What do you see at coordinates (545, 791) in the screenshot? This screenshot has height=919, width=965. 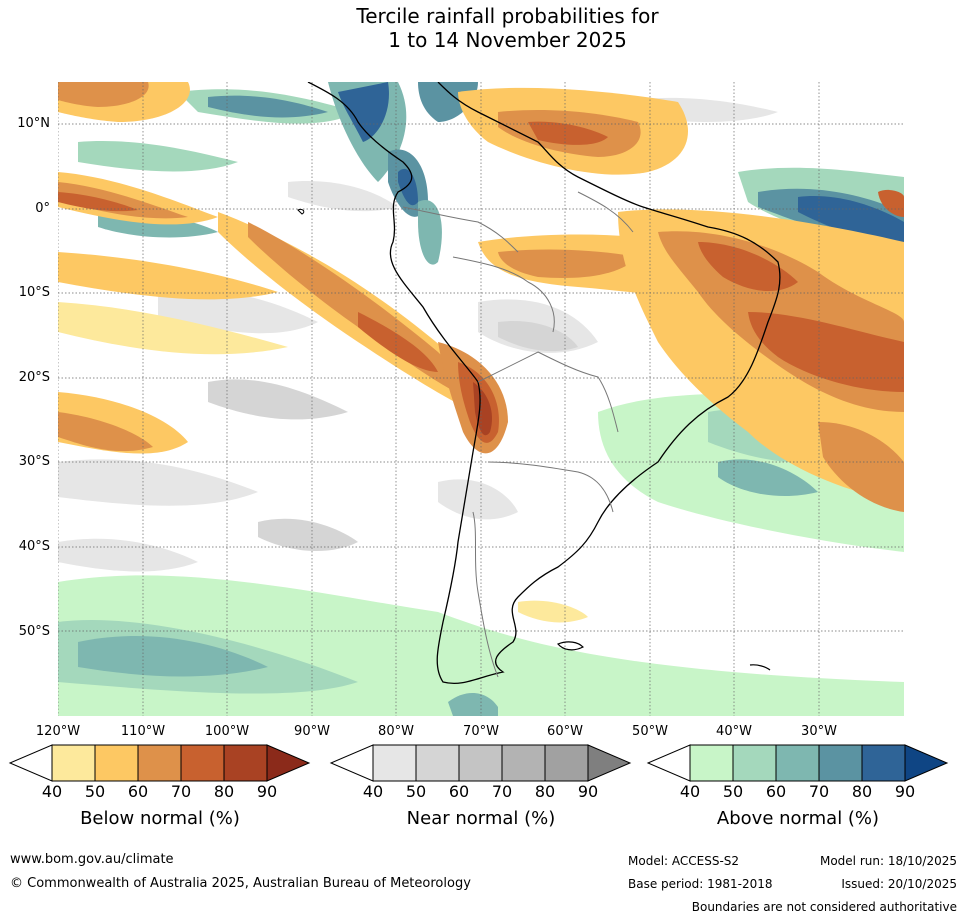 I see `cbar-near-tick-80: 80` at bounding box center [545, 791].